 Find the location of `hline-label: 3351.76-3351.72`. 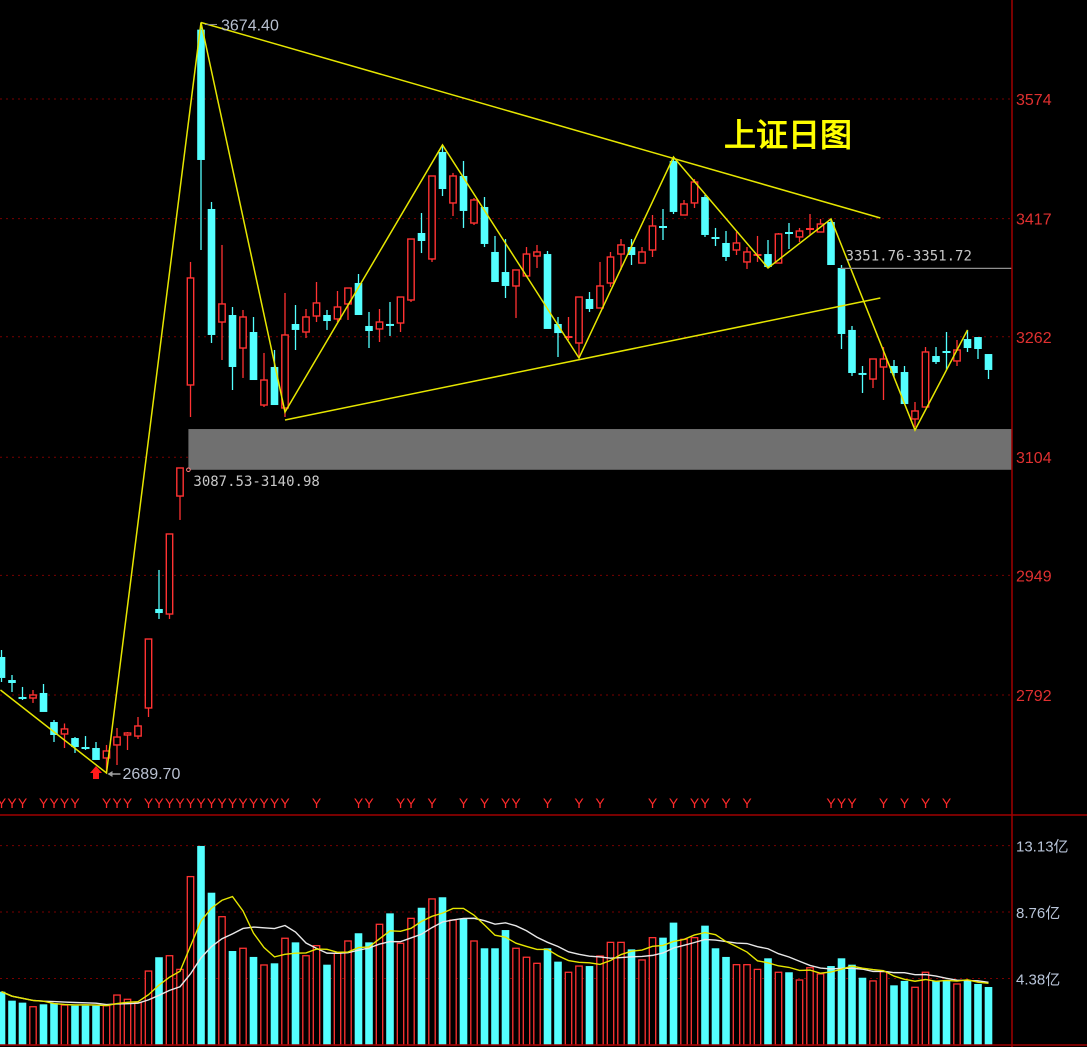

hline-label: 3351.76-3351.72 is located at coordinates (908, 256).